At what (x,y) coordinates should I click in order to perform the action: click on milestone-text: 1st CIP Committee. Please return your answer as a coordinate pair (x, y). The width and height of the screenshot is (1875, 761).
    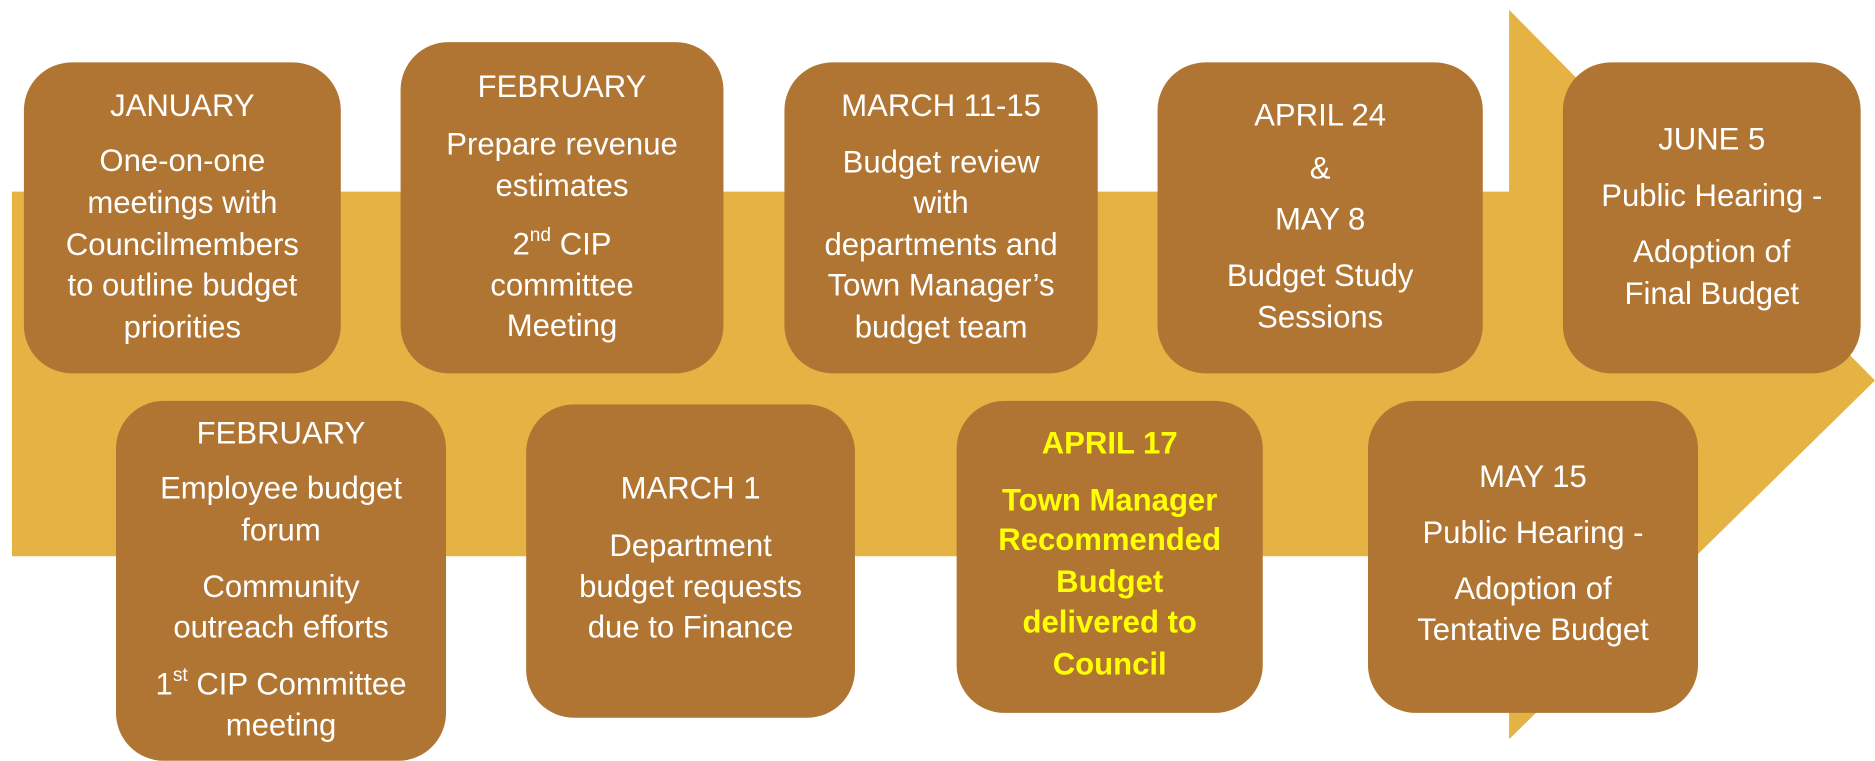
    Looking at the image, I should click on (281, 683).